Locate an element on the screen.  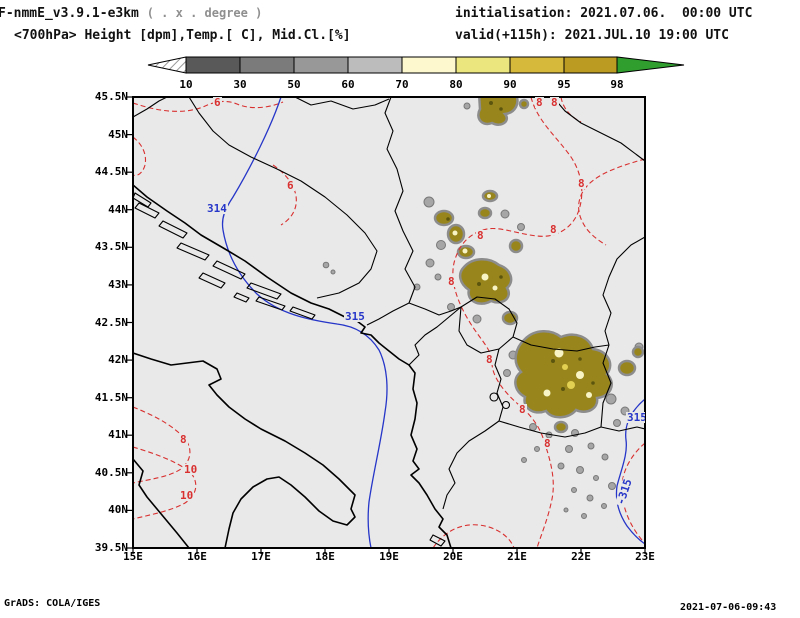
lat-label: 43N is located at coordinates (118, 284).